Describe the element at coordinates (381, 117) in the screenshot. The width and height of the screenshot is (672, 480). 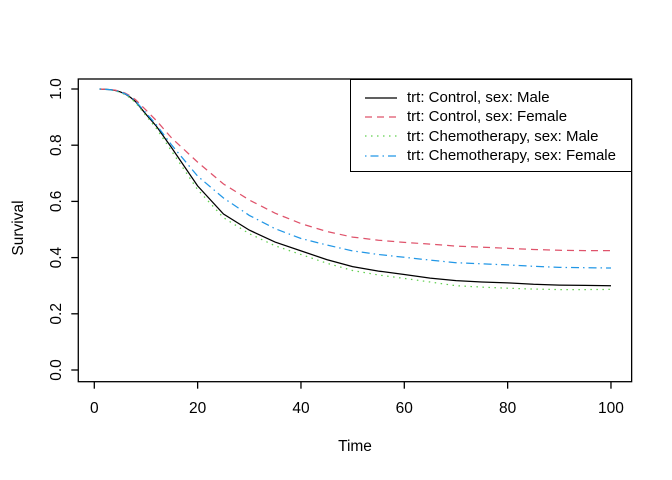
I see `legend-line-sample-dashed` at that location.